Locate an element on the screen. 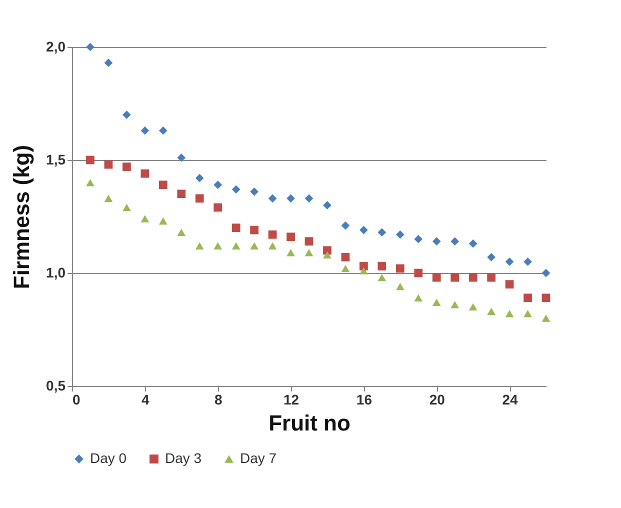  y-axis-title: Firmness (kg) is located at coordinates (21, 217).